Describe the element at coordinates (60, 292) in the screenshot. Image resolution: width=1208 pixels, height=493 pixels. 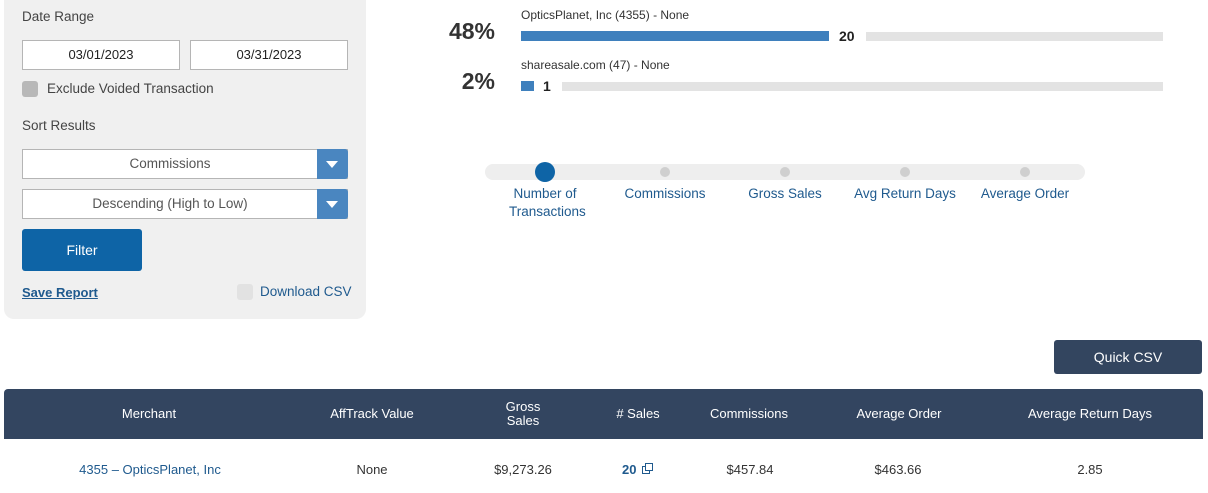
I see `save-report-link: Save Report` at that location.